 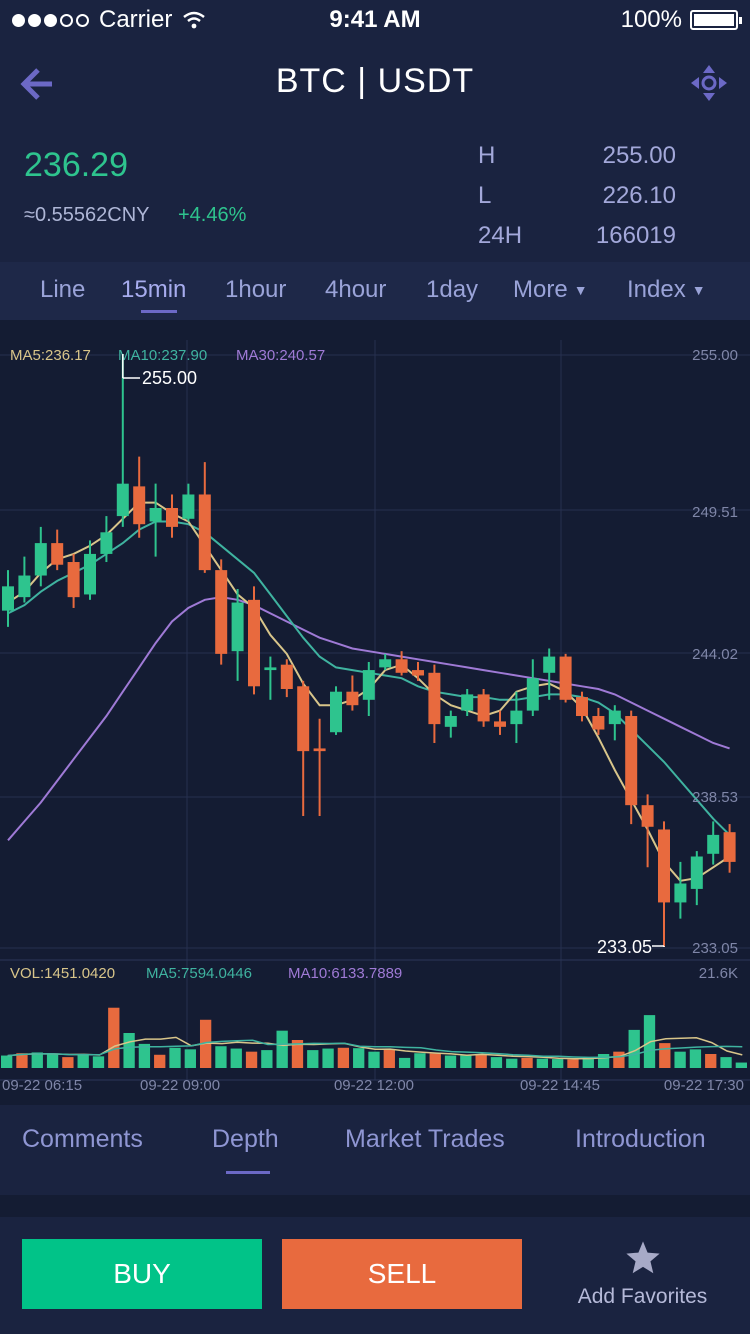 I want to click on tab-15min: 15min, so click(x=153, y=290).